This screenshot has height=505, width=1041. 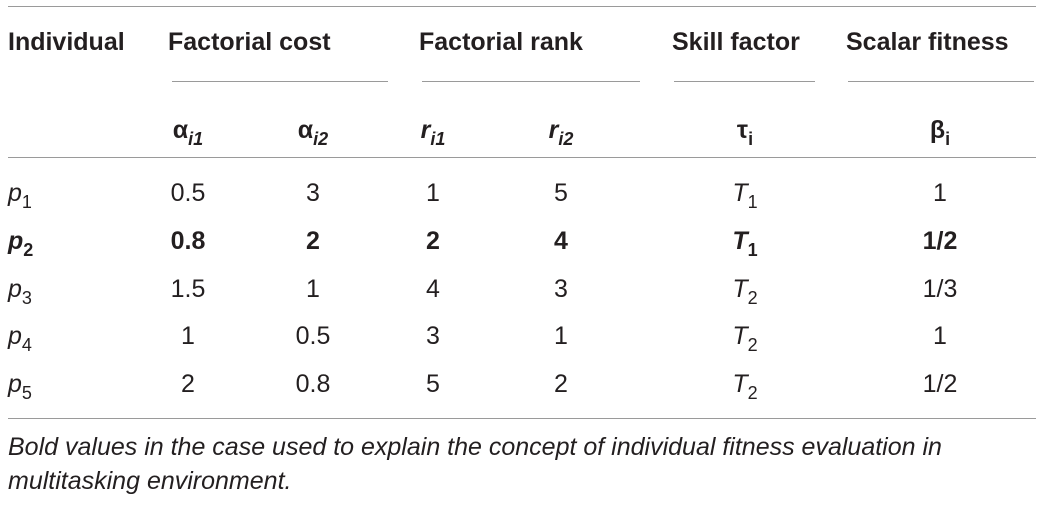 I want to click on factorial-cost-rule, so click(x=280, y=81).